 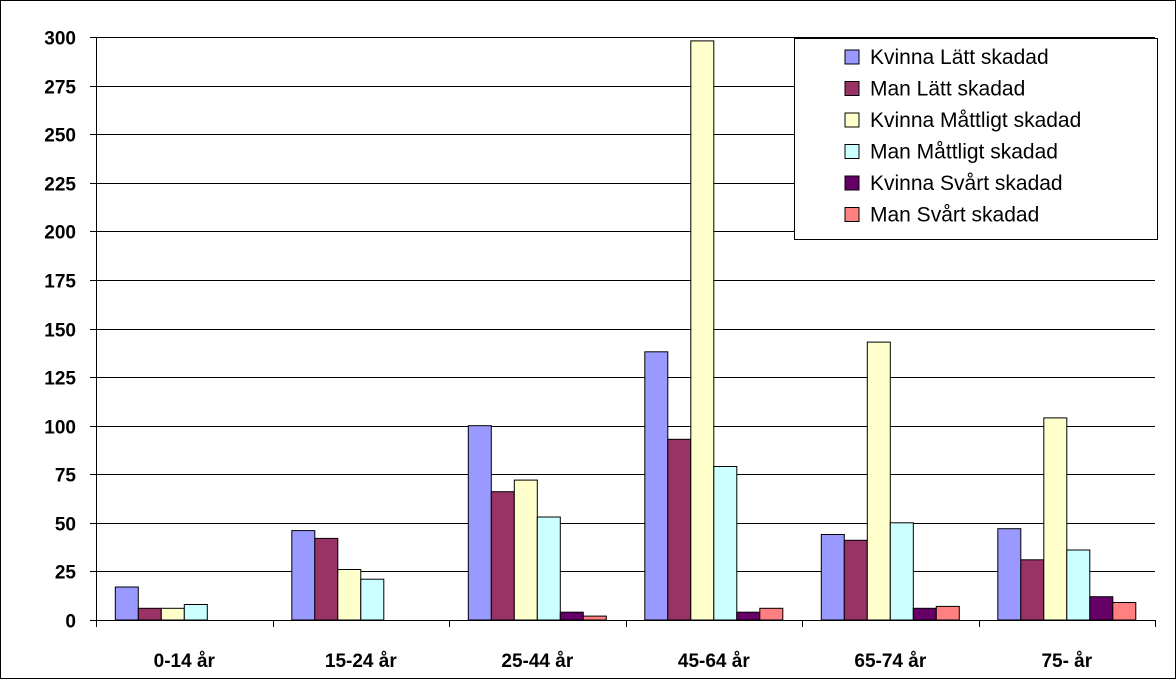 I want to click on legend-label: Man Svårt skadad, so click(x=954, y=215).